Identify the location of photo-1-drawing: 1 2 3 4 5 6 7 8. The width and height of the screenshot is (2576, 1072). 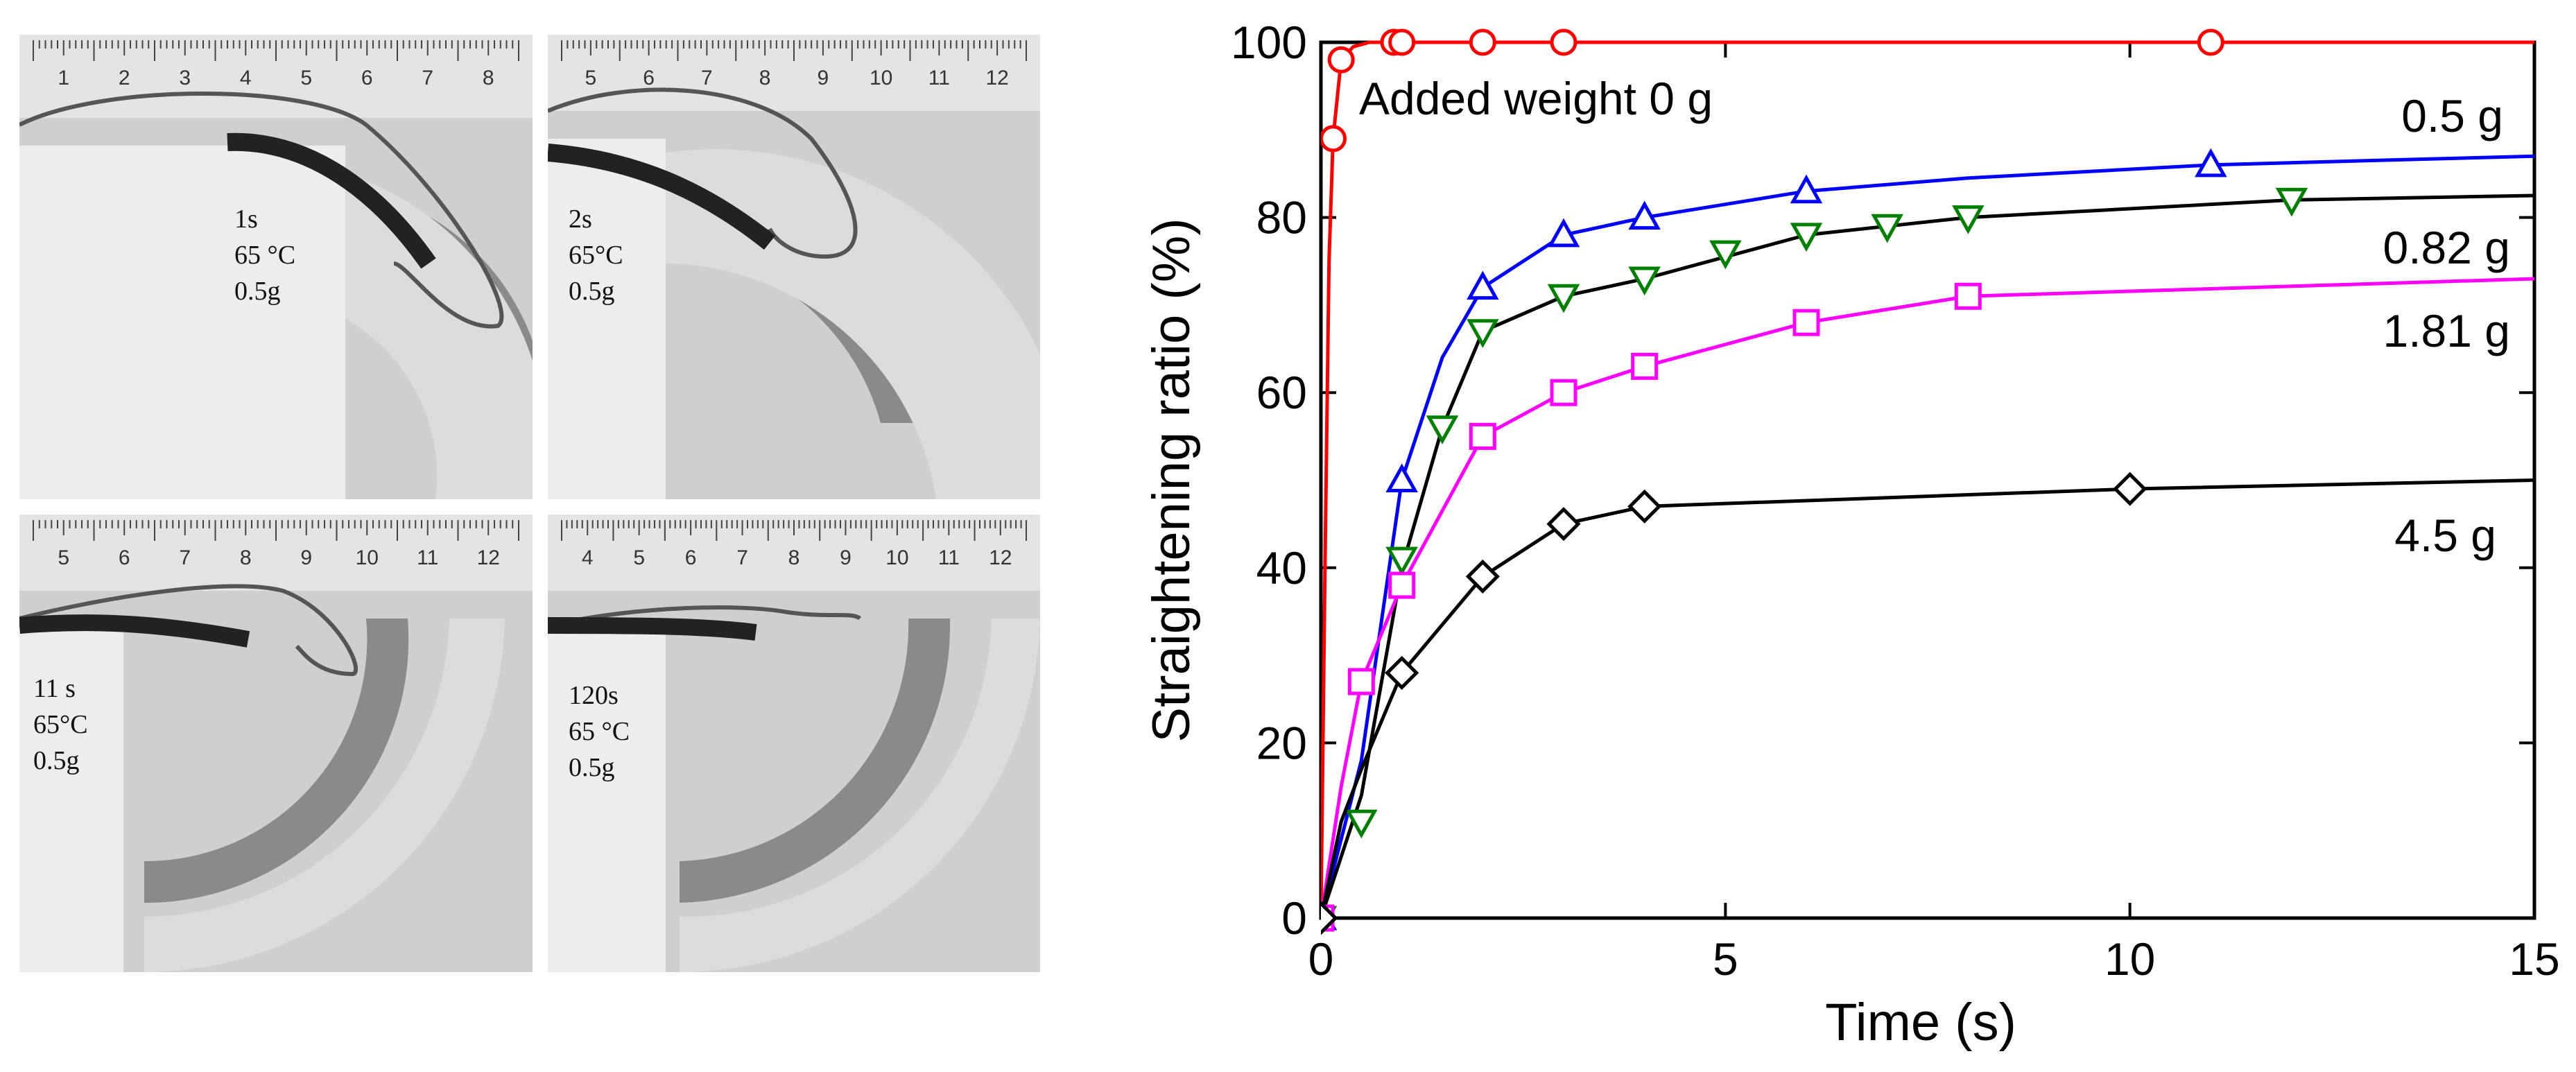
(276, 267).